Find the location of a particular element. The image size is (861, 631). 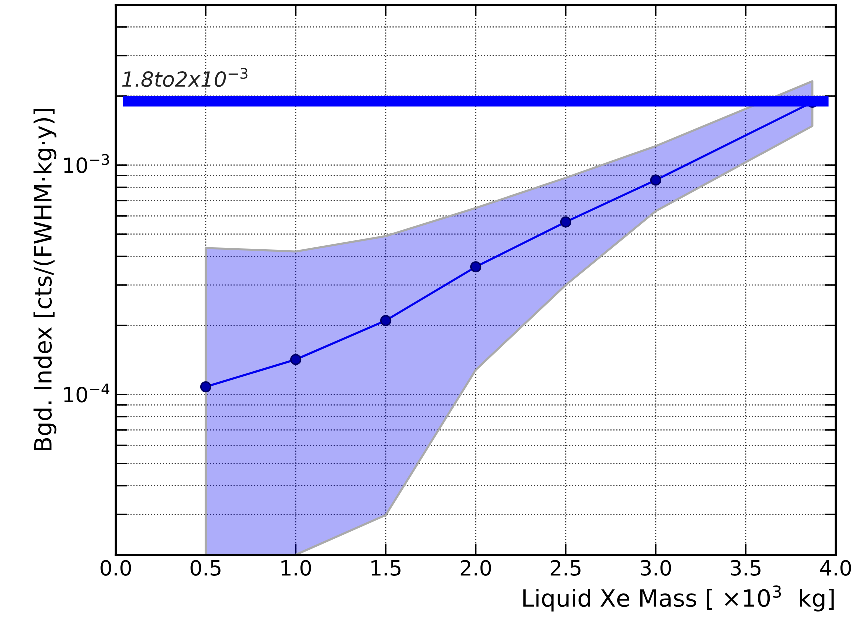

band-label: 1.8to2x10$^{−3}$ is located at coordinates (185, 78).